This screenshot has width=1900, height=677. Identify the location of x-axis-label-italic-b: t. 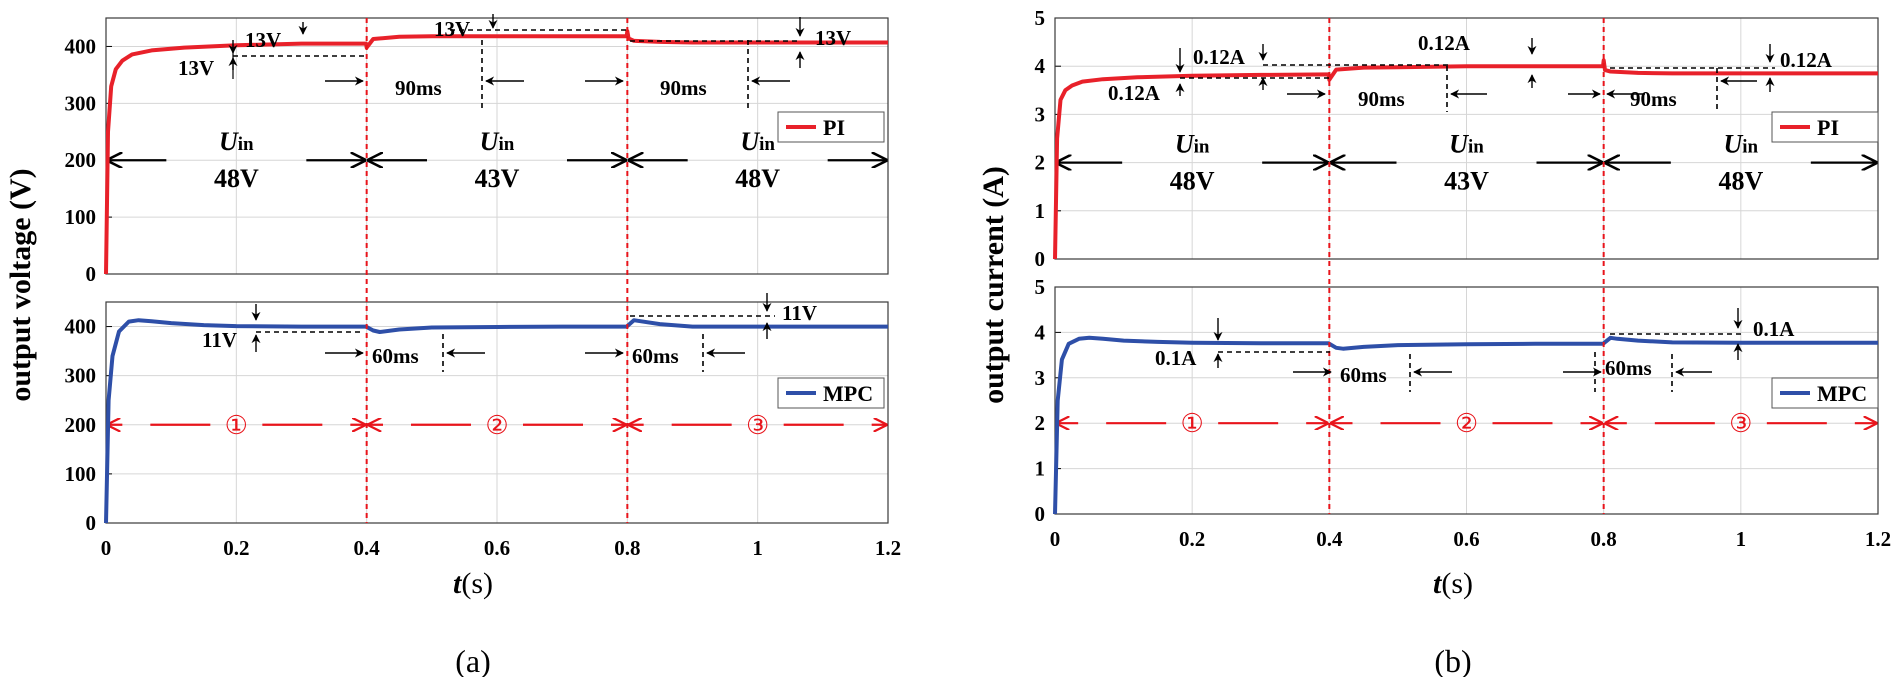
(1438, 583).